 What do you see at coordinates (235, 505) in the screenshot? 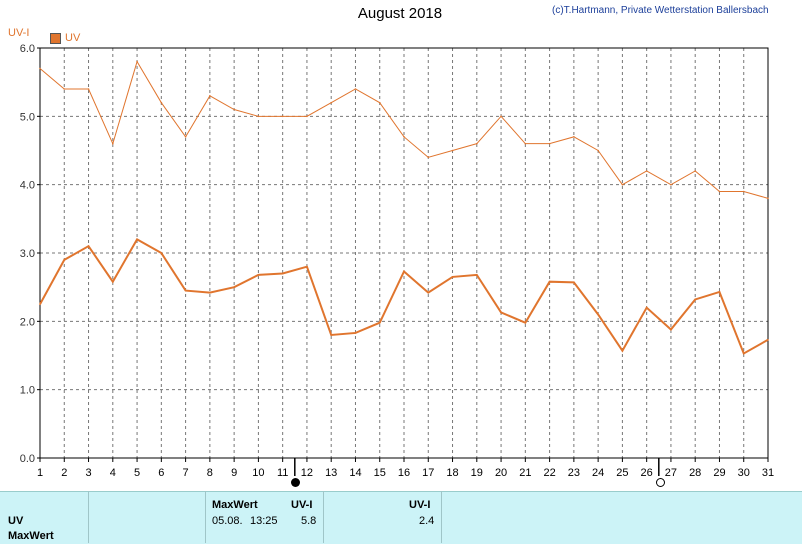
I see `panel-maxwert-header: MaxWert` at bounding box center [235, 505].